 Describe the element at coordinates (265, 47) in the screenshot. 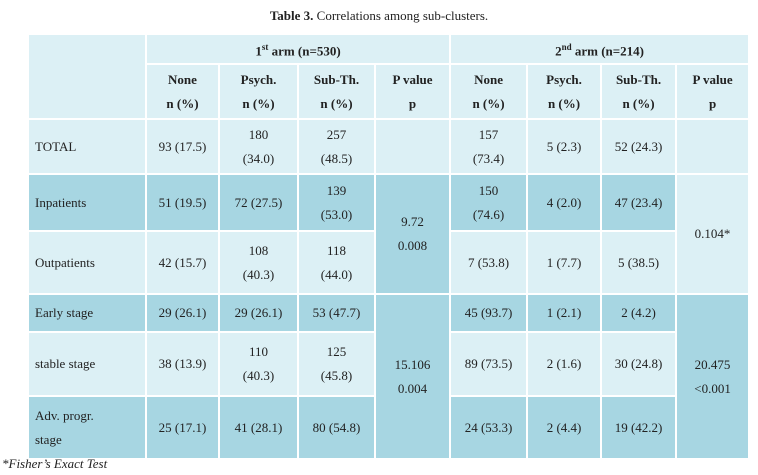

I see `arm-sup: st` at that location.